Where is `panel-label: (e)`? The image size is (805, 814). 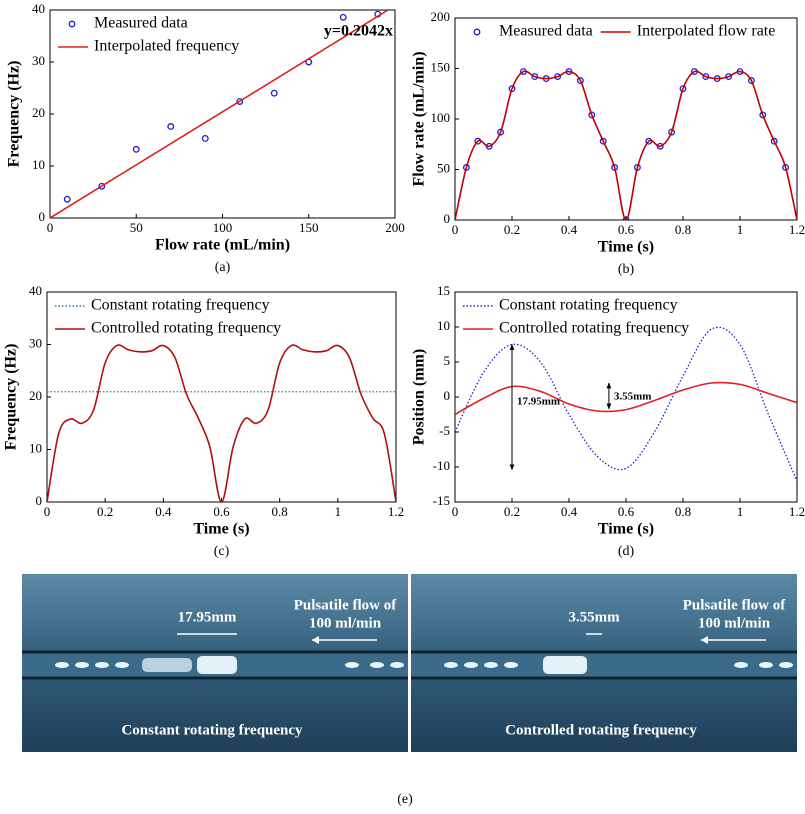
panel-label: (e) is located at coordinates (405, 799).